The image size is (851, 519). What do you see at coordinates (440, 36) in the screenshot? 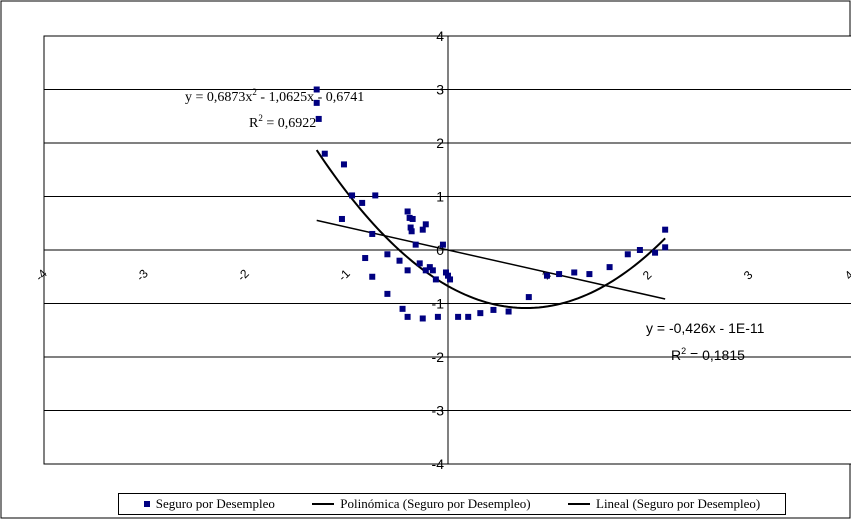
I see `y-tick-label: 4` at bounding box center [440, 36].